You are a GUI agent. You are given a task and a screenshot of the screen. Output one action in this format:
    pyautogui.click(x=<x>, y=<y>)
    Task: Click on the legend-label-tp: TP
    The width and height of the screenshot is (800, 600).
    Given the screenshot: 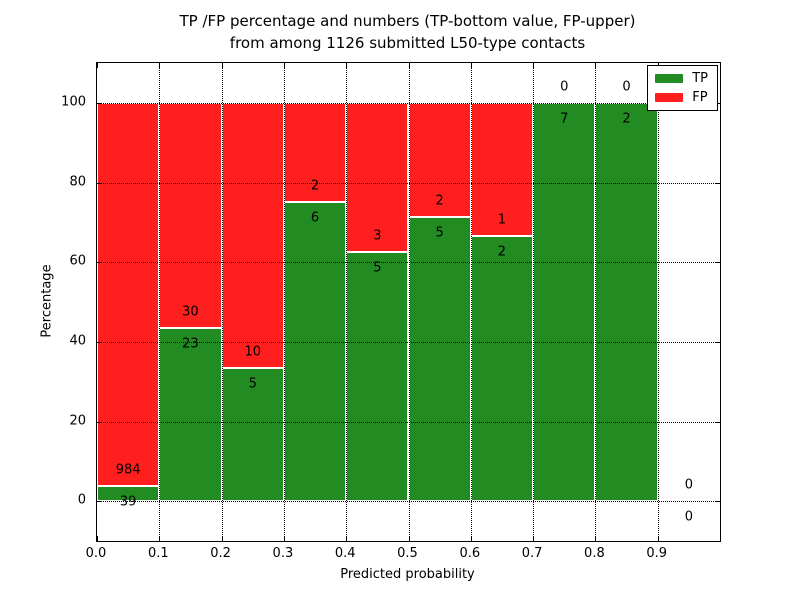 What is the action you would take?
    pyautogui.click(x=700, y=78)
    